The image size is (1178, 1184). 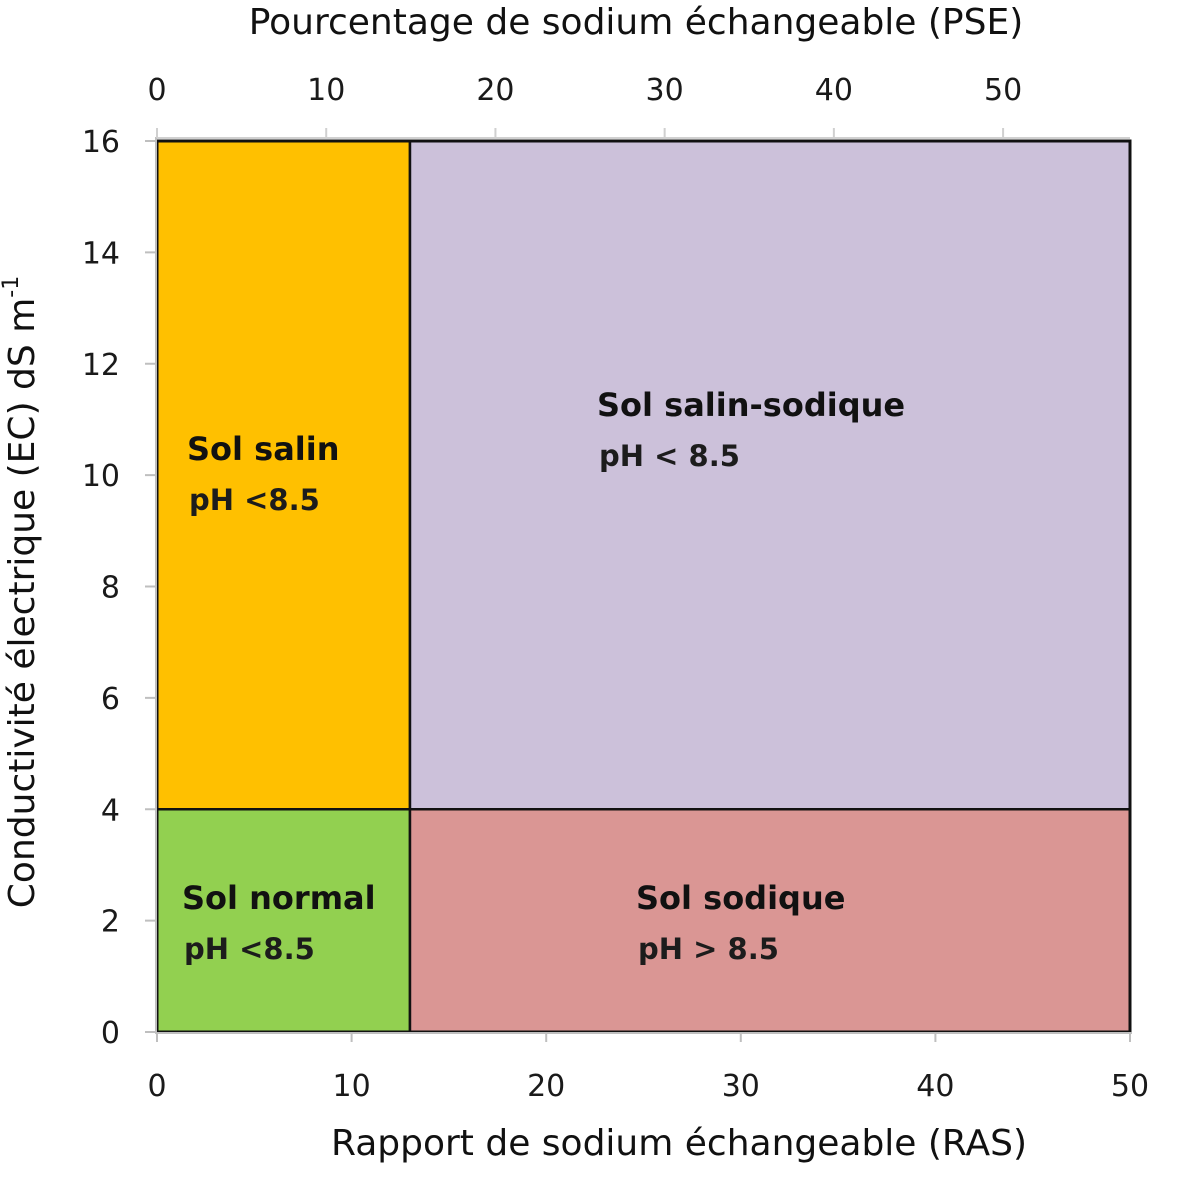 What do you see at coordinates (546, 1086) in the screenshot?
I see `x-tick-label: 20` at bounding box center [546, 1086].